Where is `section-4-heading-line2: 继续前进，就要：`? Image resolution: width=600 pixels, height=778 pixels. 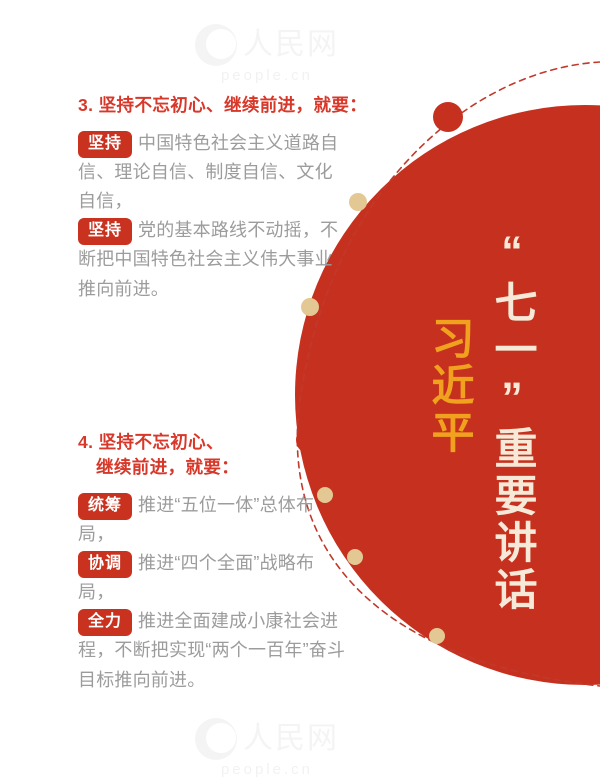 section-4-heading-line2: 继续前进，就要： is located at coordinates (168, 466).